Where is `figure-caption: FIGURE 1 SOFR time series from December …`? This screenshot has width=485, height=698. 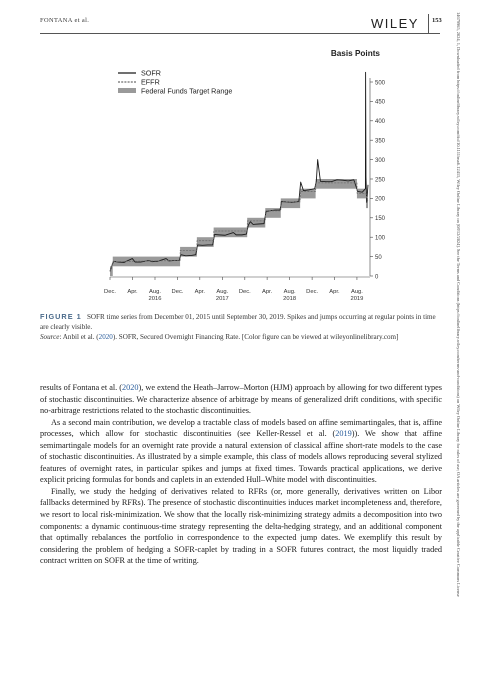 figure-caption: FIGURE 1 SOFR time series from December … is located at coordinates (240, 327).